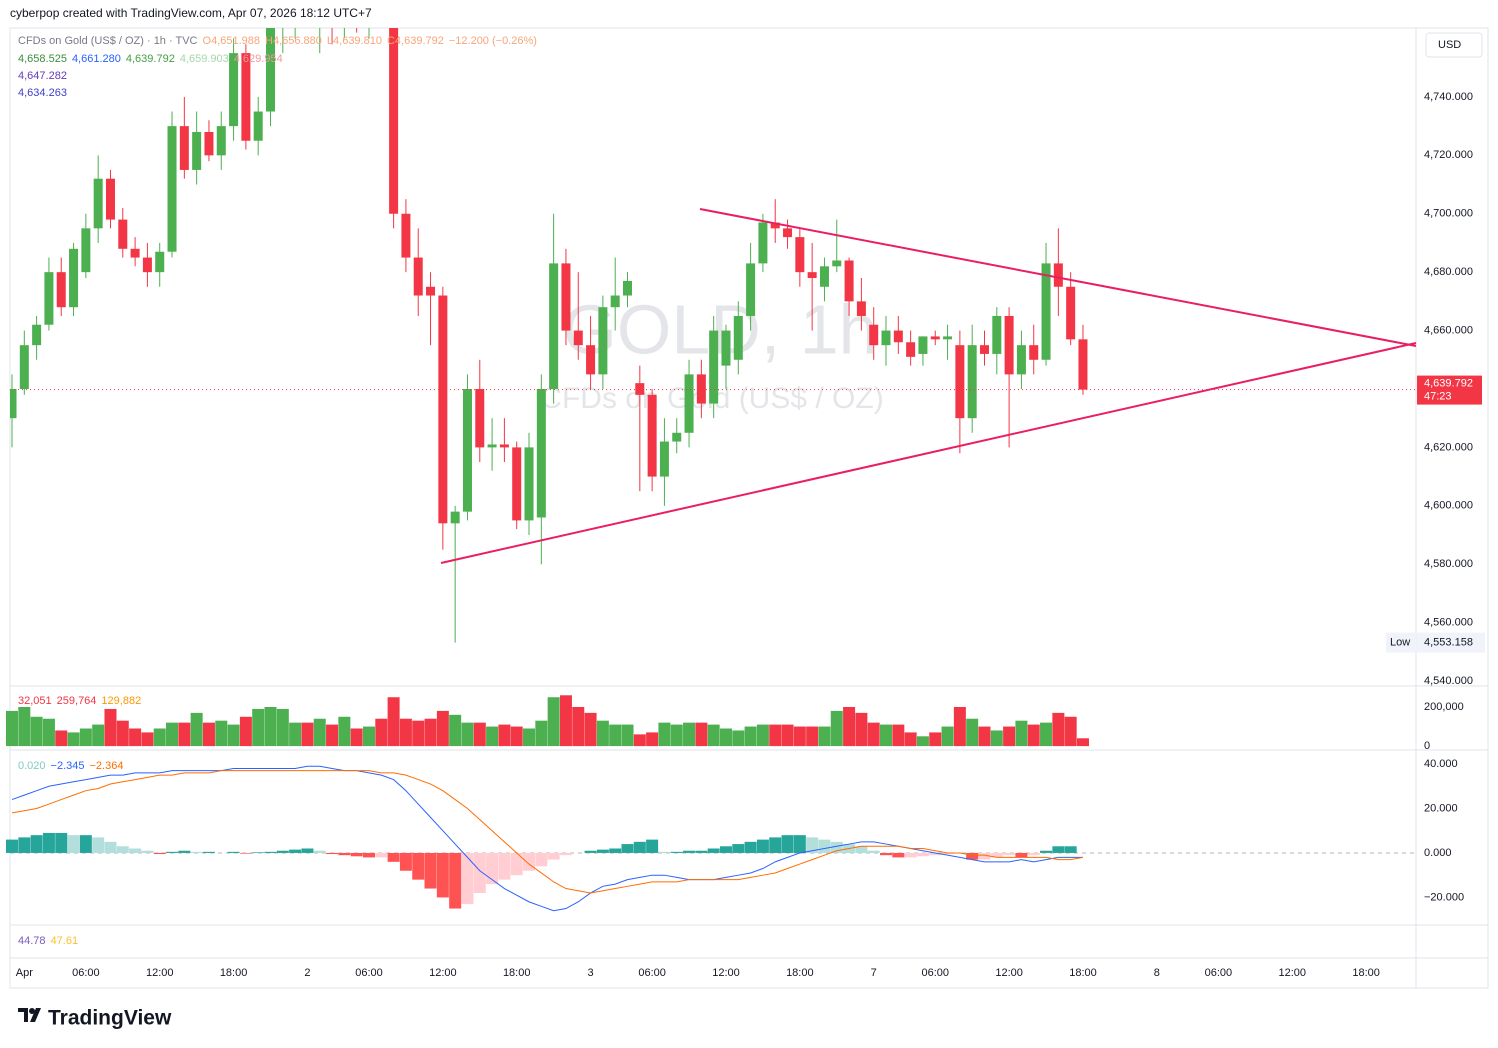 Image resolution: width=1498 pixels, height=1048 pixels. I want to click on legend-value: 44.78, so click(32, 941).